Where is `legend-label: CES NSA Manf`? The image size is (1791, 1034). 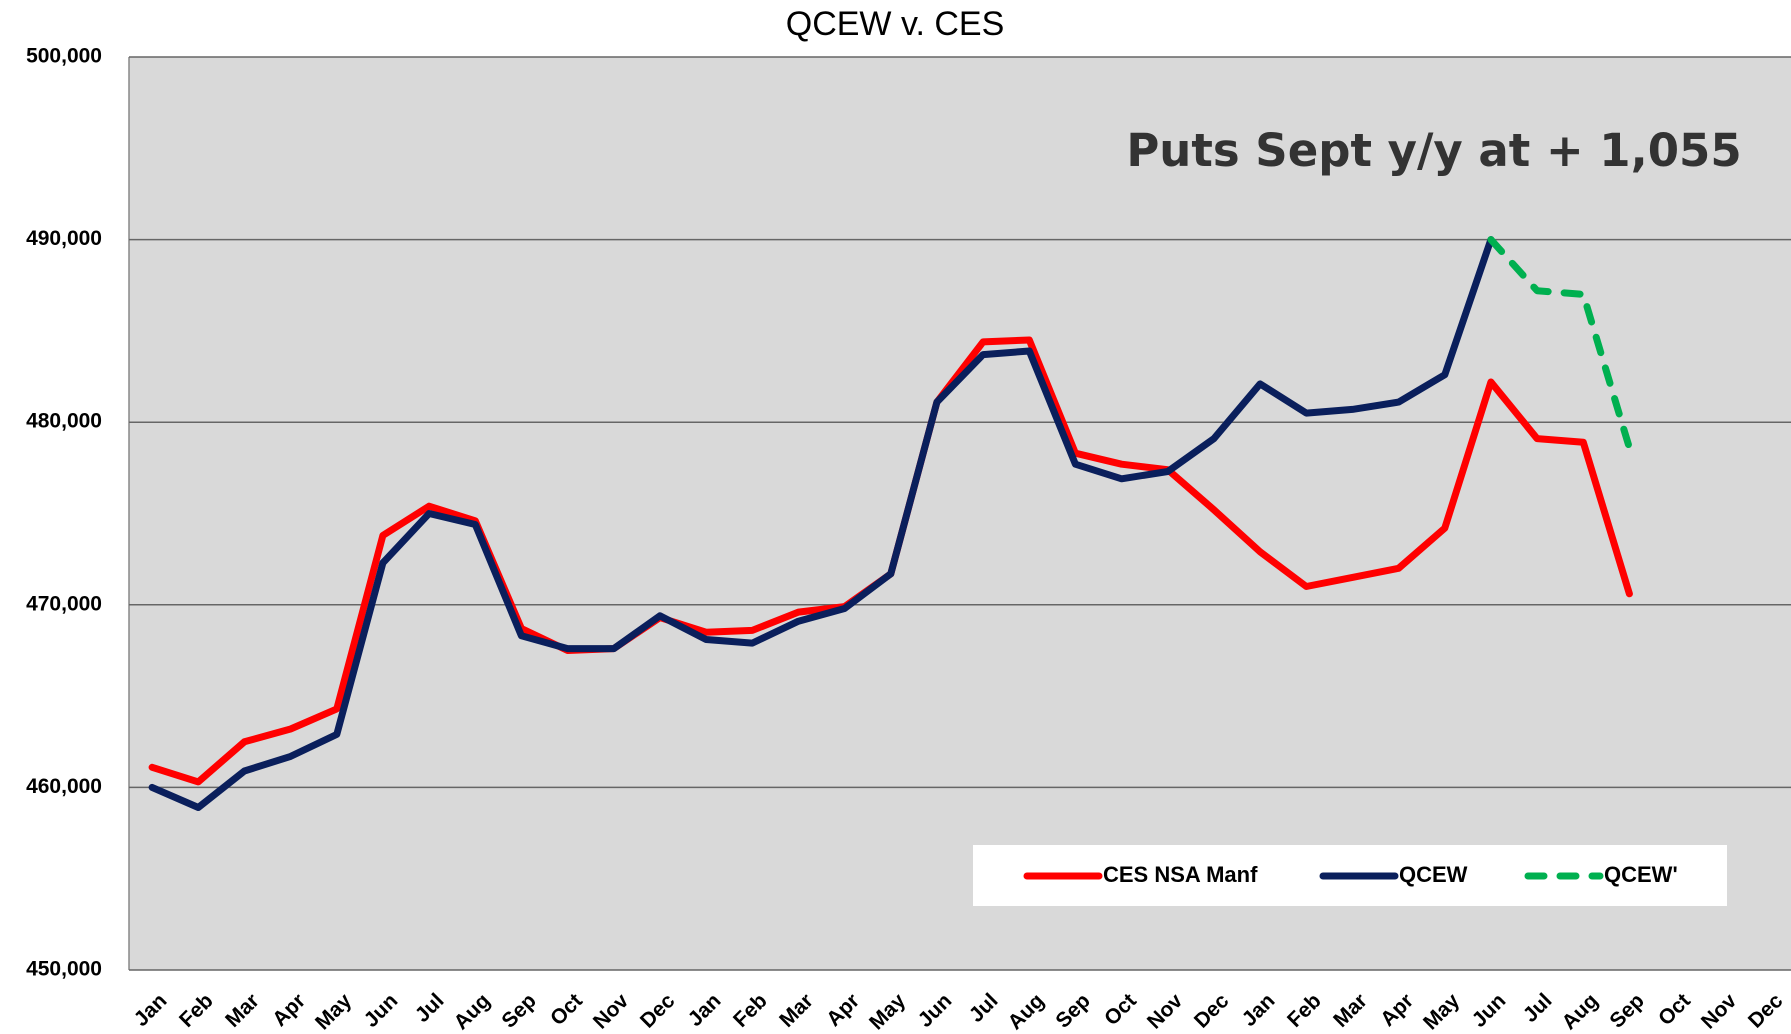 legend-label: CES NSA Manf is located at coordinates (1180, 874).